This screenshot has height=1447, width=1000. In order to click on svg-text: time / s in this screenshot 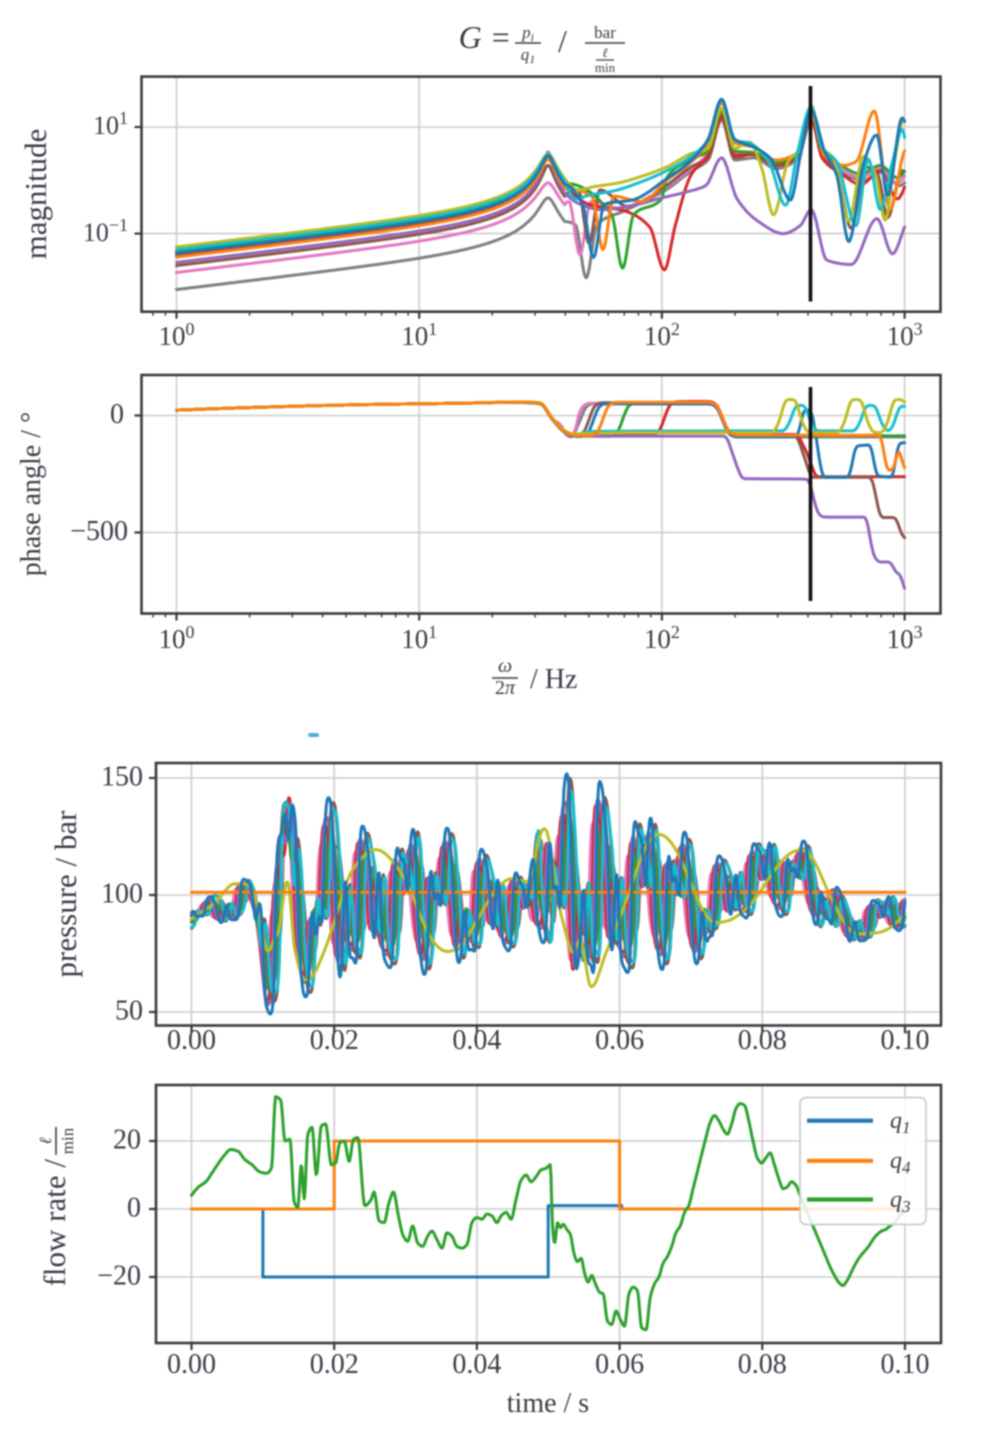, I will do `click(548, 1403)`.